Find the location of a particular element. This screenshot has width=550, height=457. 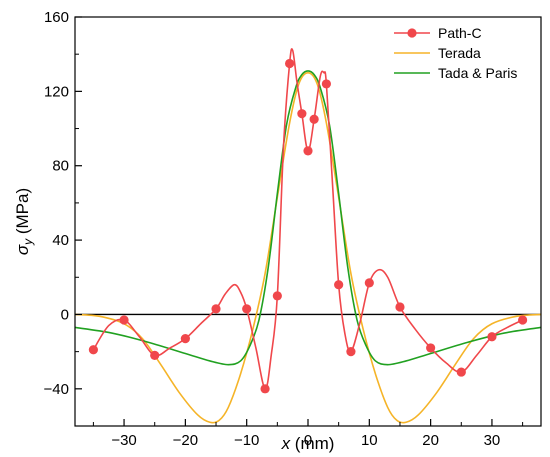

legend-label-path-c: Path-C is located at coordinates (460, 33).